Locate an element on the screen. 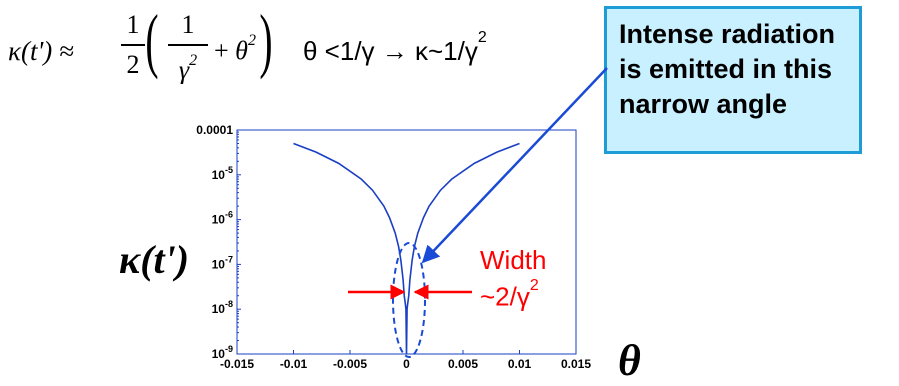 This screenshot has height=386, width=899. width-value: ~2/γ is located at coordinates (505, 296).